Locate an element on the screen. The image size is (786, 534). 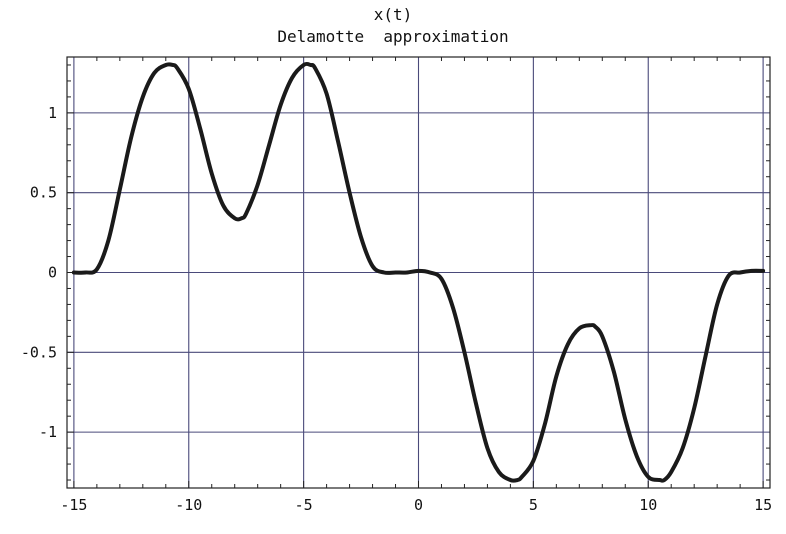
x-tick-label: 10 is located at coordinates (648, 505).